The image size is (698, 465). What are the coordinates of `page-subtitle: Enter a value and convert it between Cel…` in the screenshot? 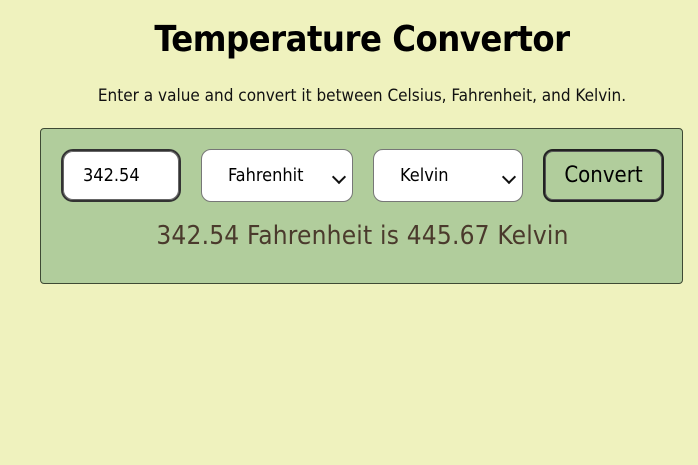 It's located at (362, 96).